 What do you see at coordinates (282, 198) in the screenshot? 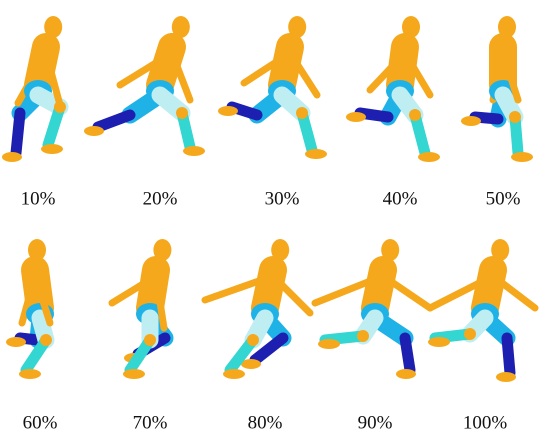
I see `frame-label: 30%` at bounding box center [282, 198].